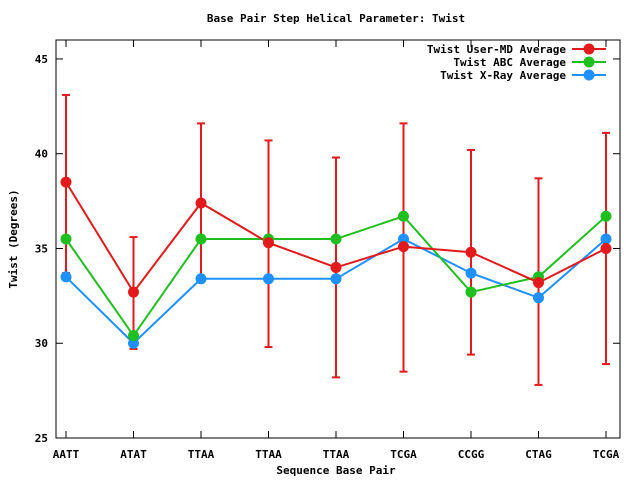  I want to click on legend-label: Twist X-Ray Average, so click(503, 75).